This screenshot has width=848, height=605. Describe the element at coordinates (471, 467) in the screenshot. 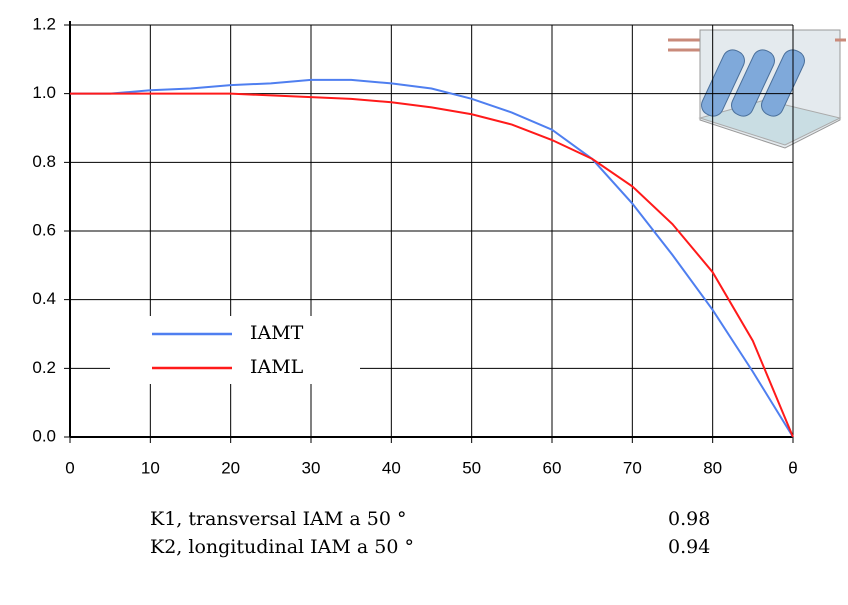

I see `x-tick-label: 50` at that location.